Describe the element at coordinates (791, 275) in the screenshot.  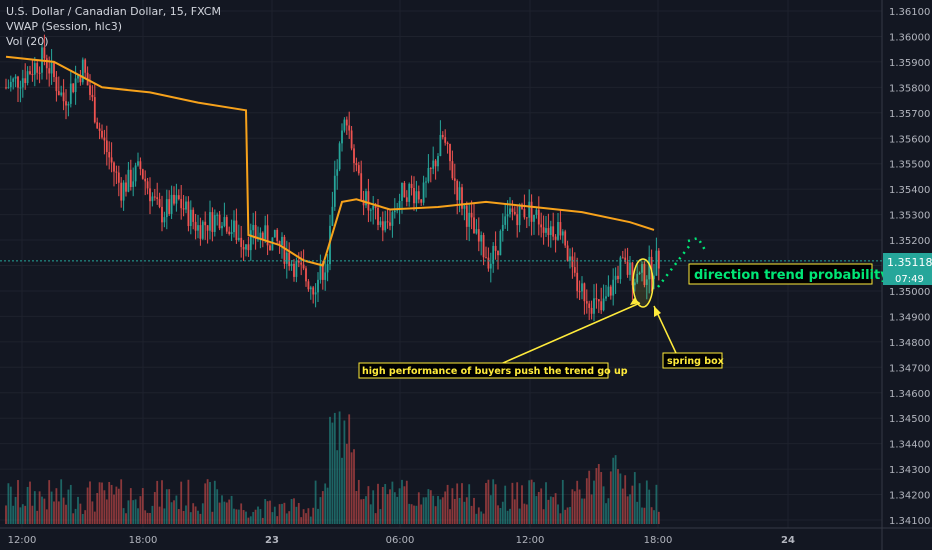
I see `direction-label: direction trend probability` at that location.